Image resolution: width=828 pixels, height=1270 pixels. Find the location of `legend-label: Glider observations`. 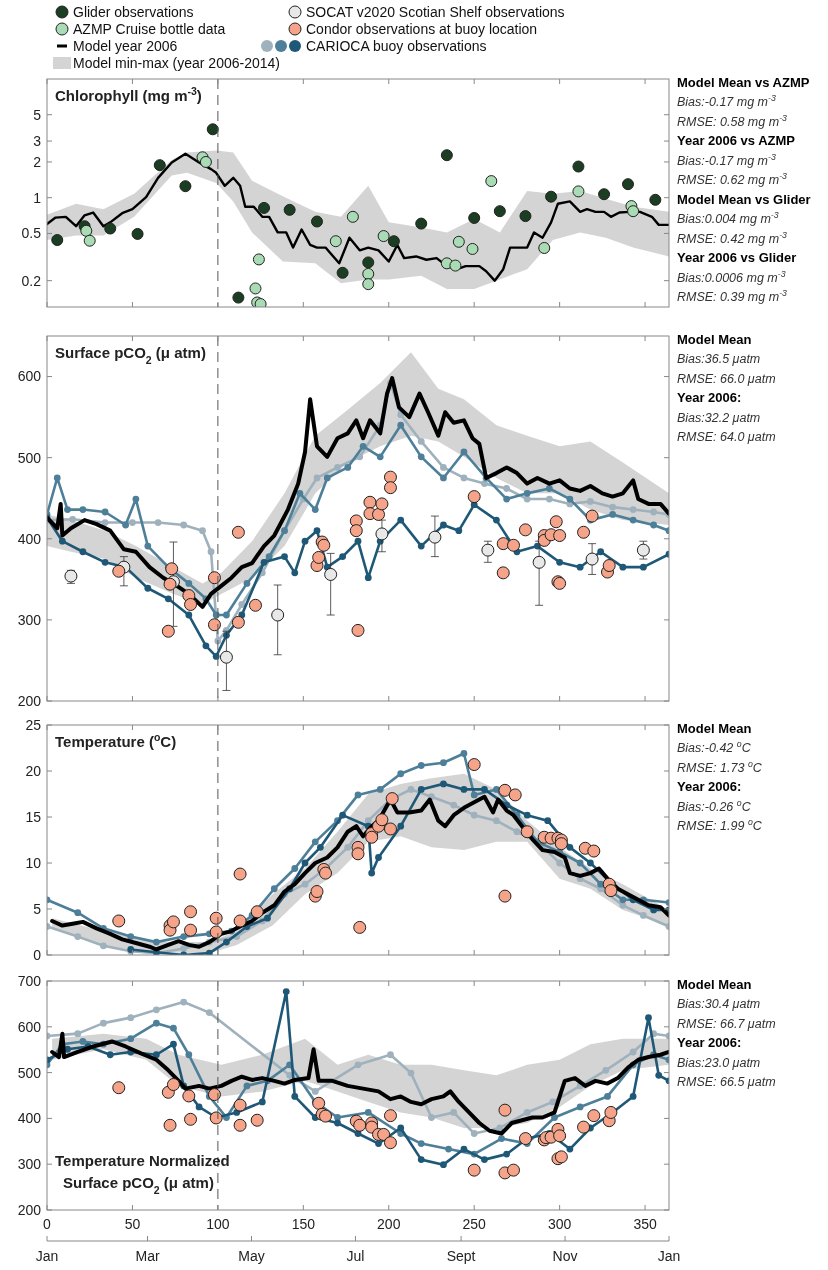

legend-label: Glider observations is located at coordinates (133, 12).